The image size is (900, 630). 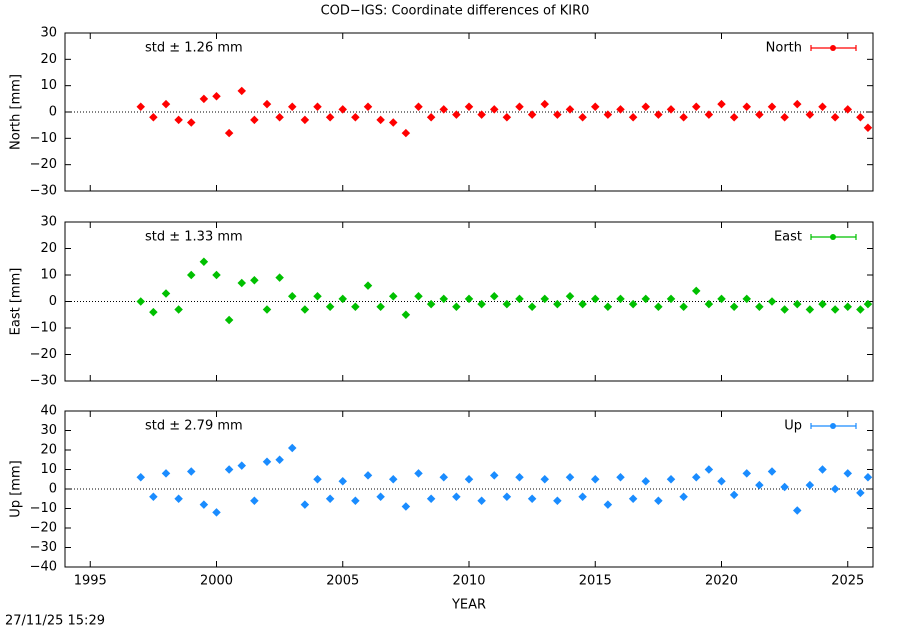 I want to click on y-axis-label: North [mm], so click(x=16, y=112).